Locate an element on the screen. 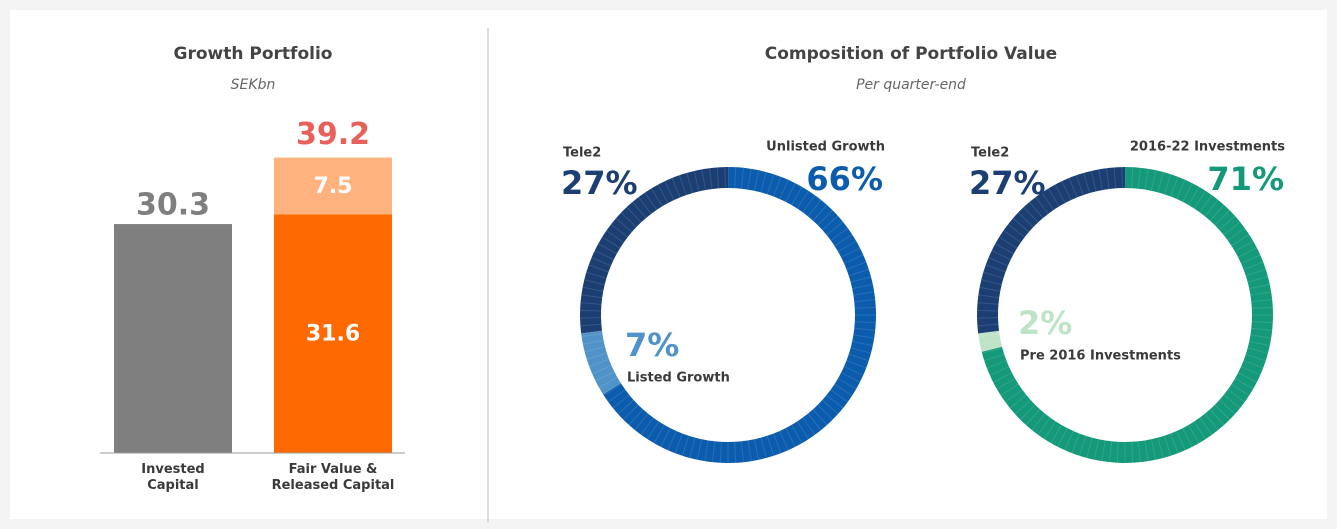  slice-value-label: 2% is located at coordinates (1045, 323).